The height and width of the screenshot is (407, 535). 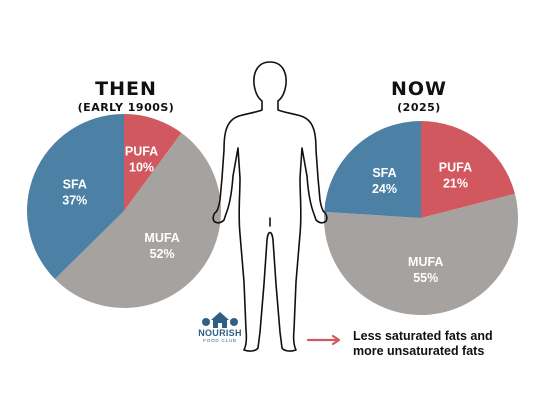 What do you see at coordinates (126, 107) in the screenshot?
I see `left-chart-subtitle: (EARLY 1900S)` at bounding box center [126, 107].